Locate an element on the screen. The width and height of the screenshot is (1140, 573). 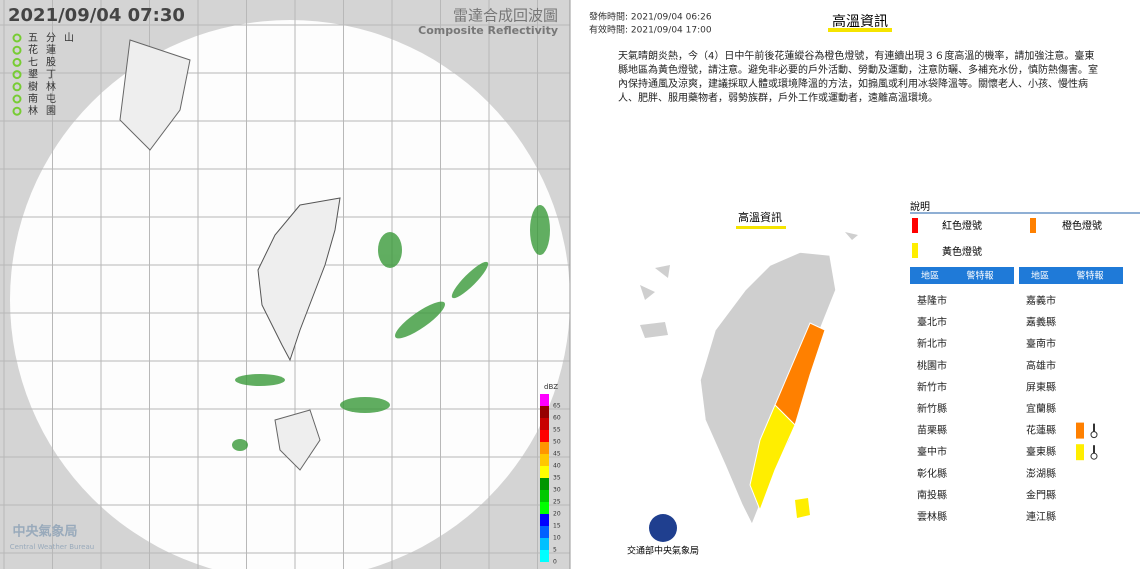
colorbar-tick-label: 10 is located at coordinates (557, 538).